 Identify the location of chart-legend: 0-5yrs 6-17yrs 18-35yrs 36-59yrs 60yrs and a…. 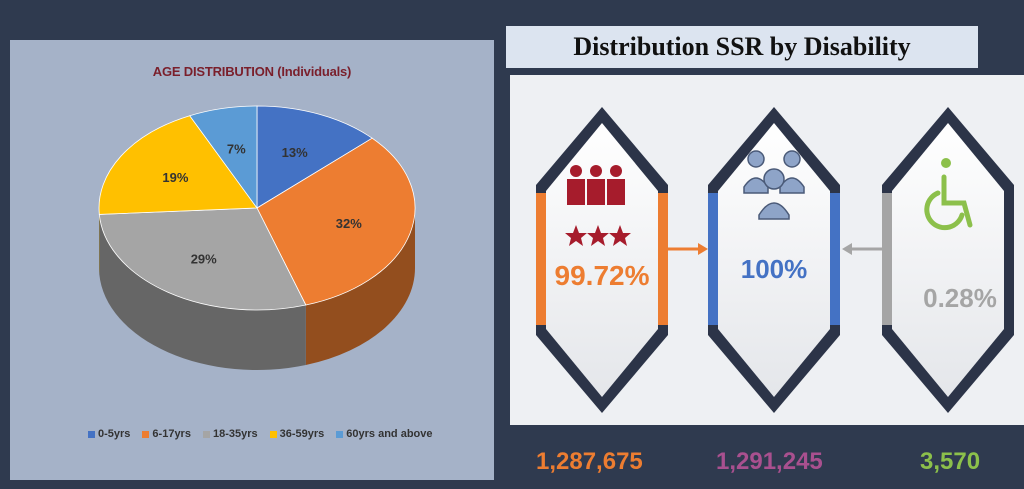
(260, 434).